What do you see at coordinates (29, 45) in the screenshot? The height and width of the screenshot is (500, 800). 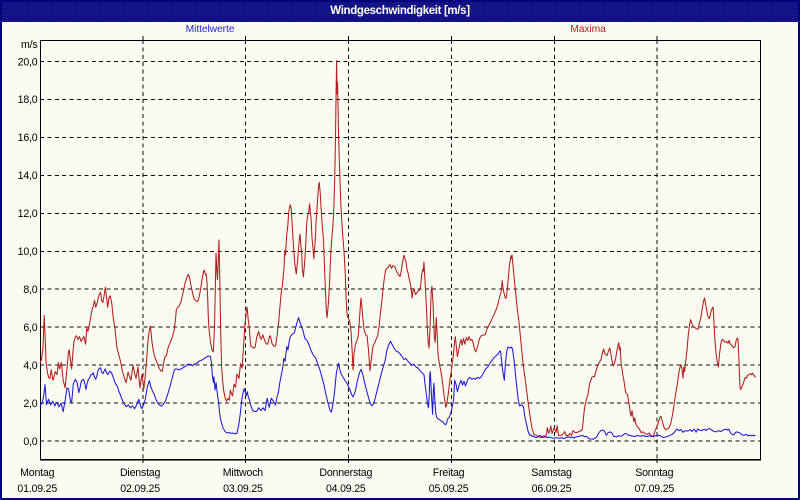 I see `svg-text: m/s` at bounding box center [29, 45].